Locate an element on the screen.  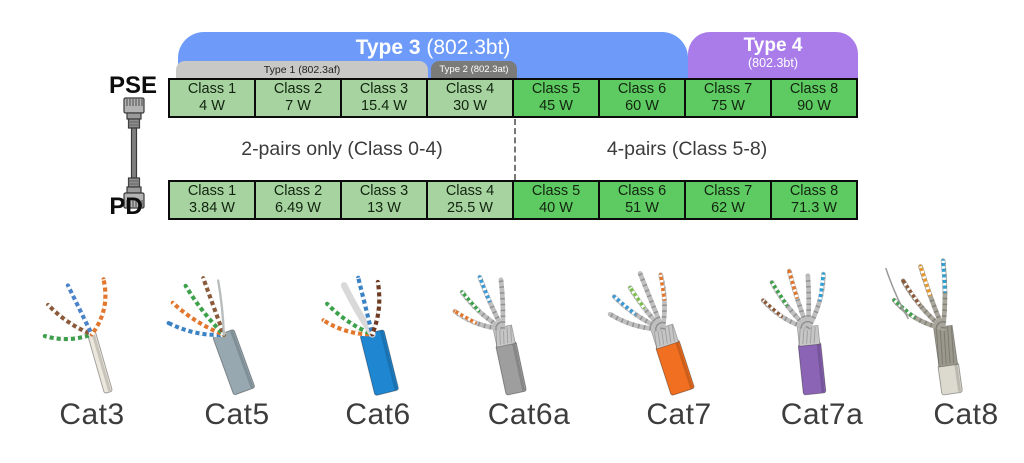
pd-class4-name: Class 4 is located at coordinates (470, 191).